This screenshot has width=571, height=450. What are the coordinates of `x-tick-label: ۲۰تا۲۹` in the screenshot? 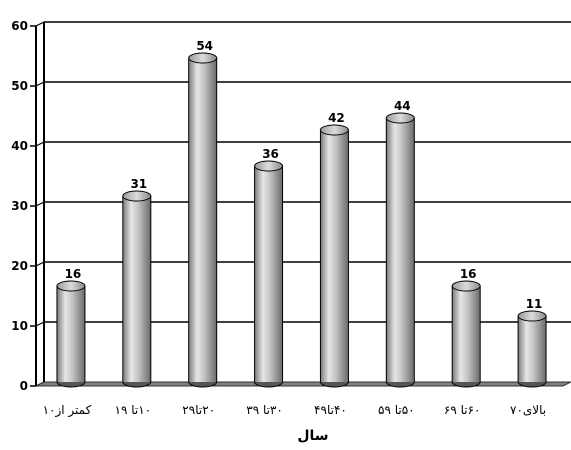 It's located at (198, 410).